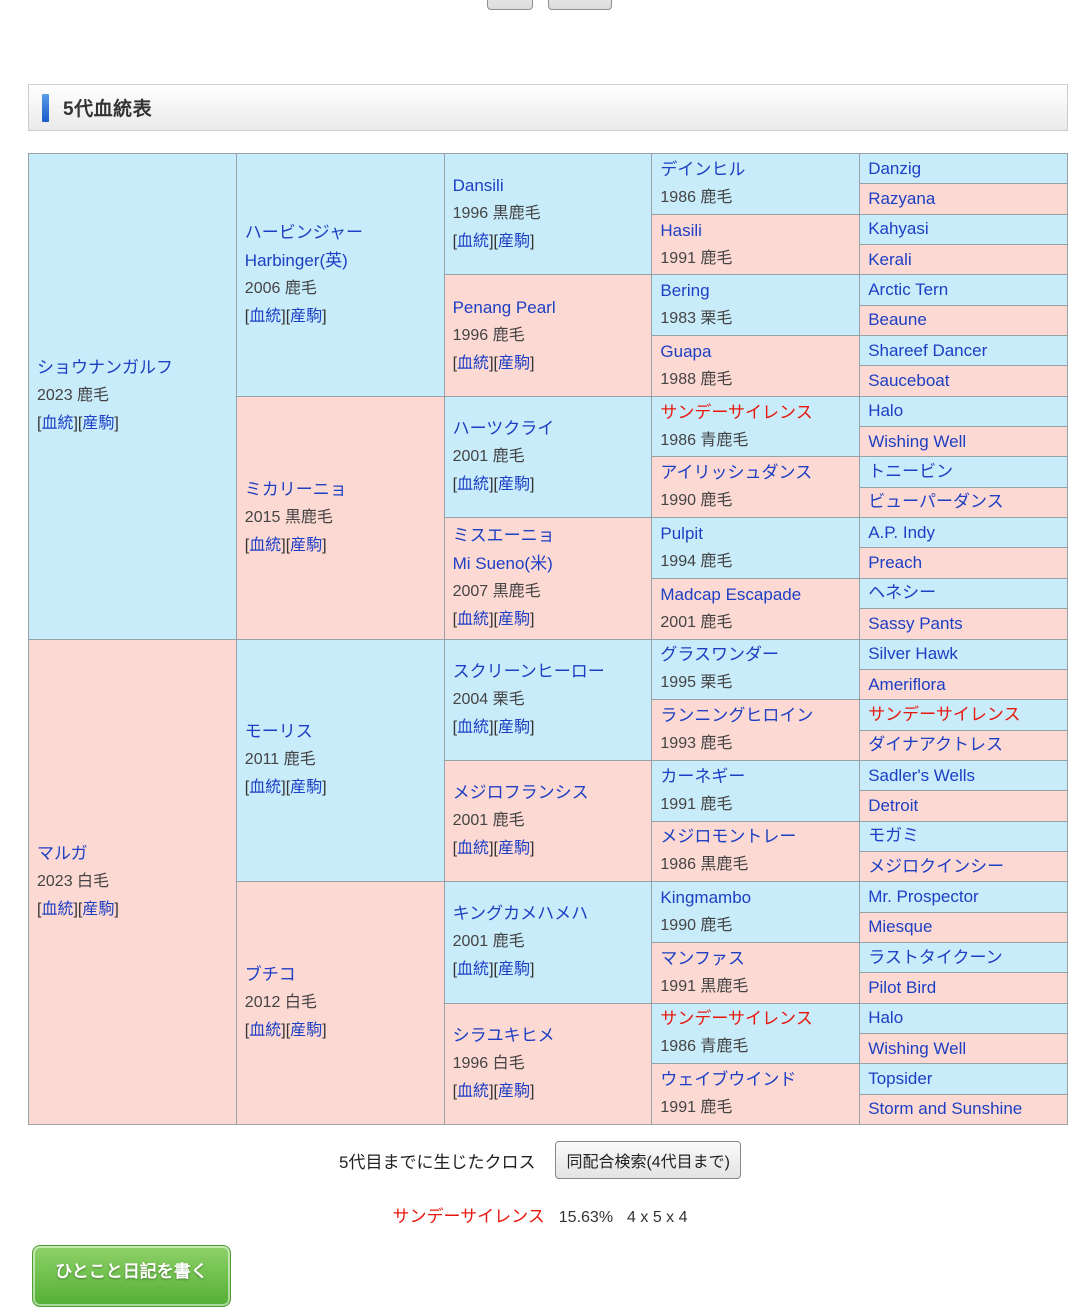 This screenshot has width=1080, height=1307. Describe the element at coordinates (898, 229) in the screenshot. I see `horse-name-link: Kahyasi` at that location.